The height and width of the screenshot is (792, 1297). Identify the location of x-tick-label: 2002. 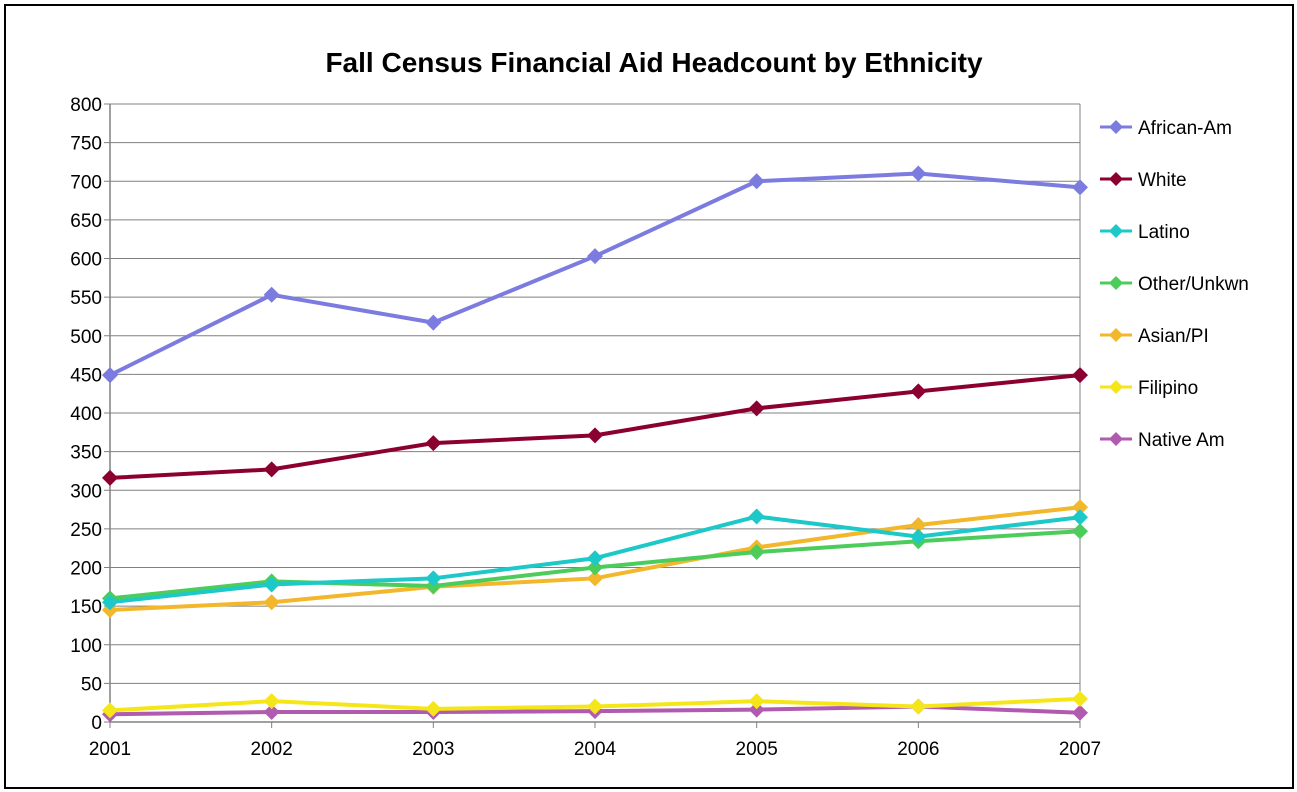
(272, 749).